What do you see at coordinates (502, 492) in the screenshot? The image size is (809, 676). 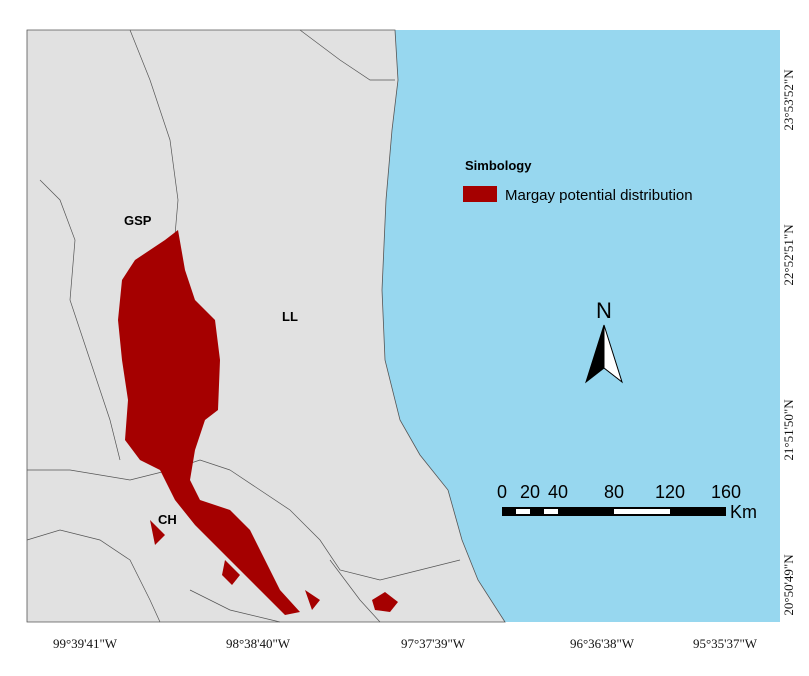 I see `scale-label: 0` at bounding box center [502, 492].